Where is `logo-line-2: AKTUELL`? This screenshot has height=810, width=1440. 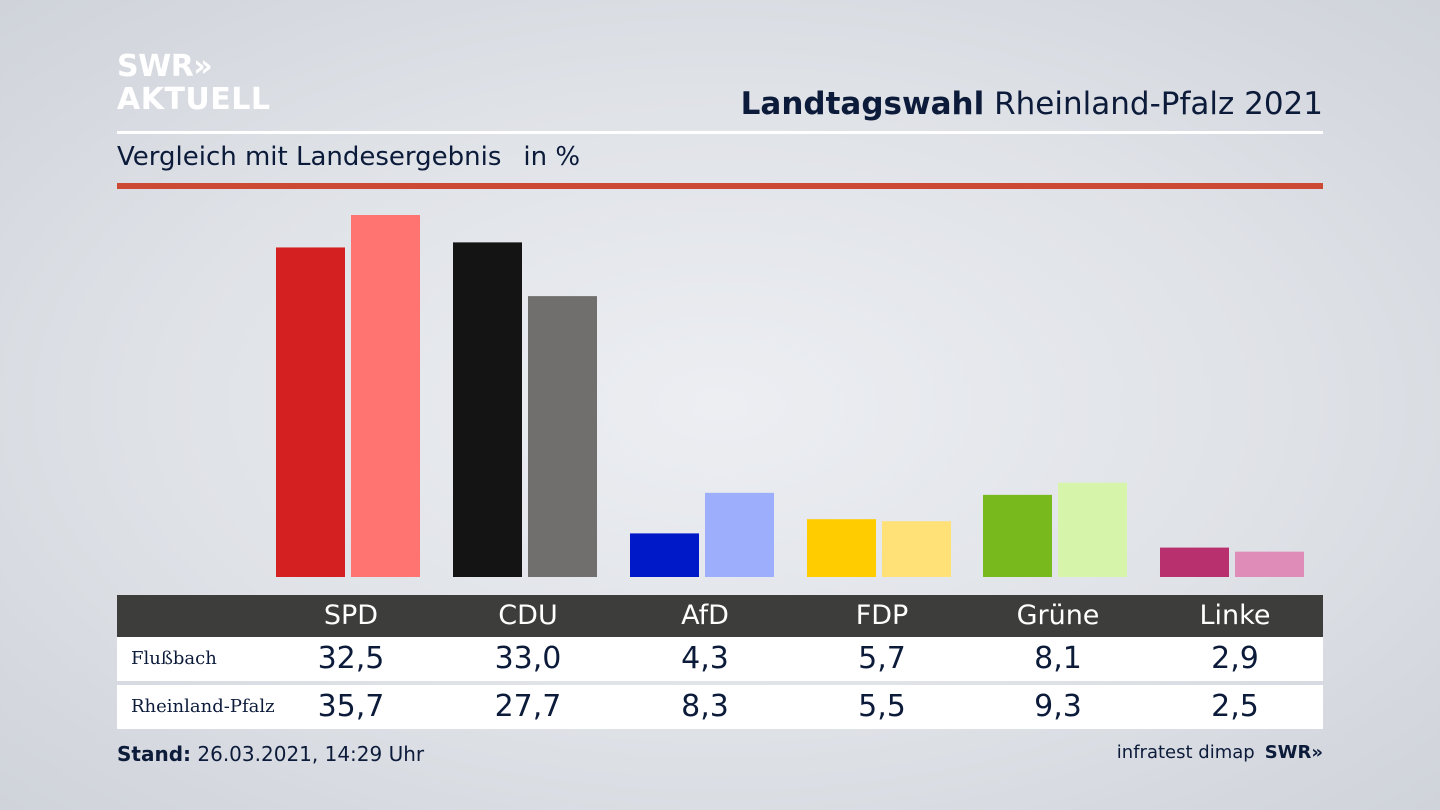 logo-line-2: AKTUELL is located at coordinates (194, 99).